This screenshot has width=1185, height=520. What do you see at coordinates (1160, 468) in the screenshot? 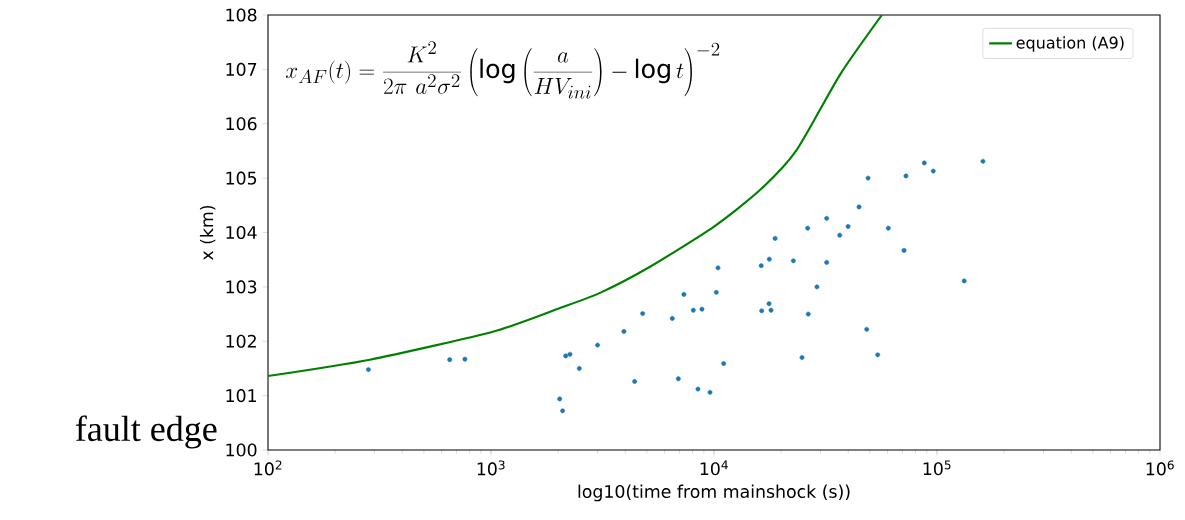
I see `x-tick-label: 10$^{6}$` at bounding box center [1160, 468].